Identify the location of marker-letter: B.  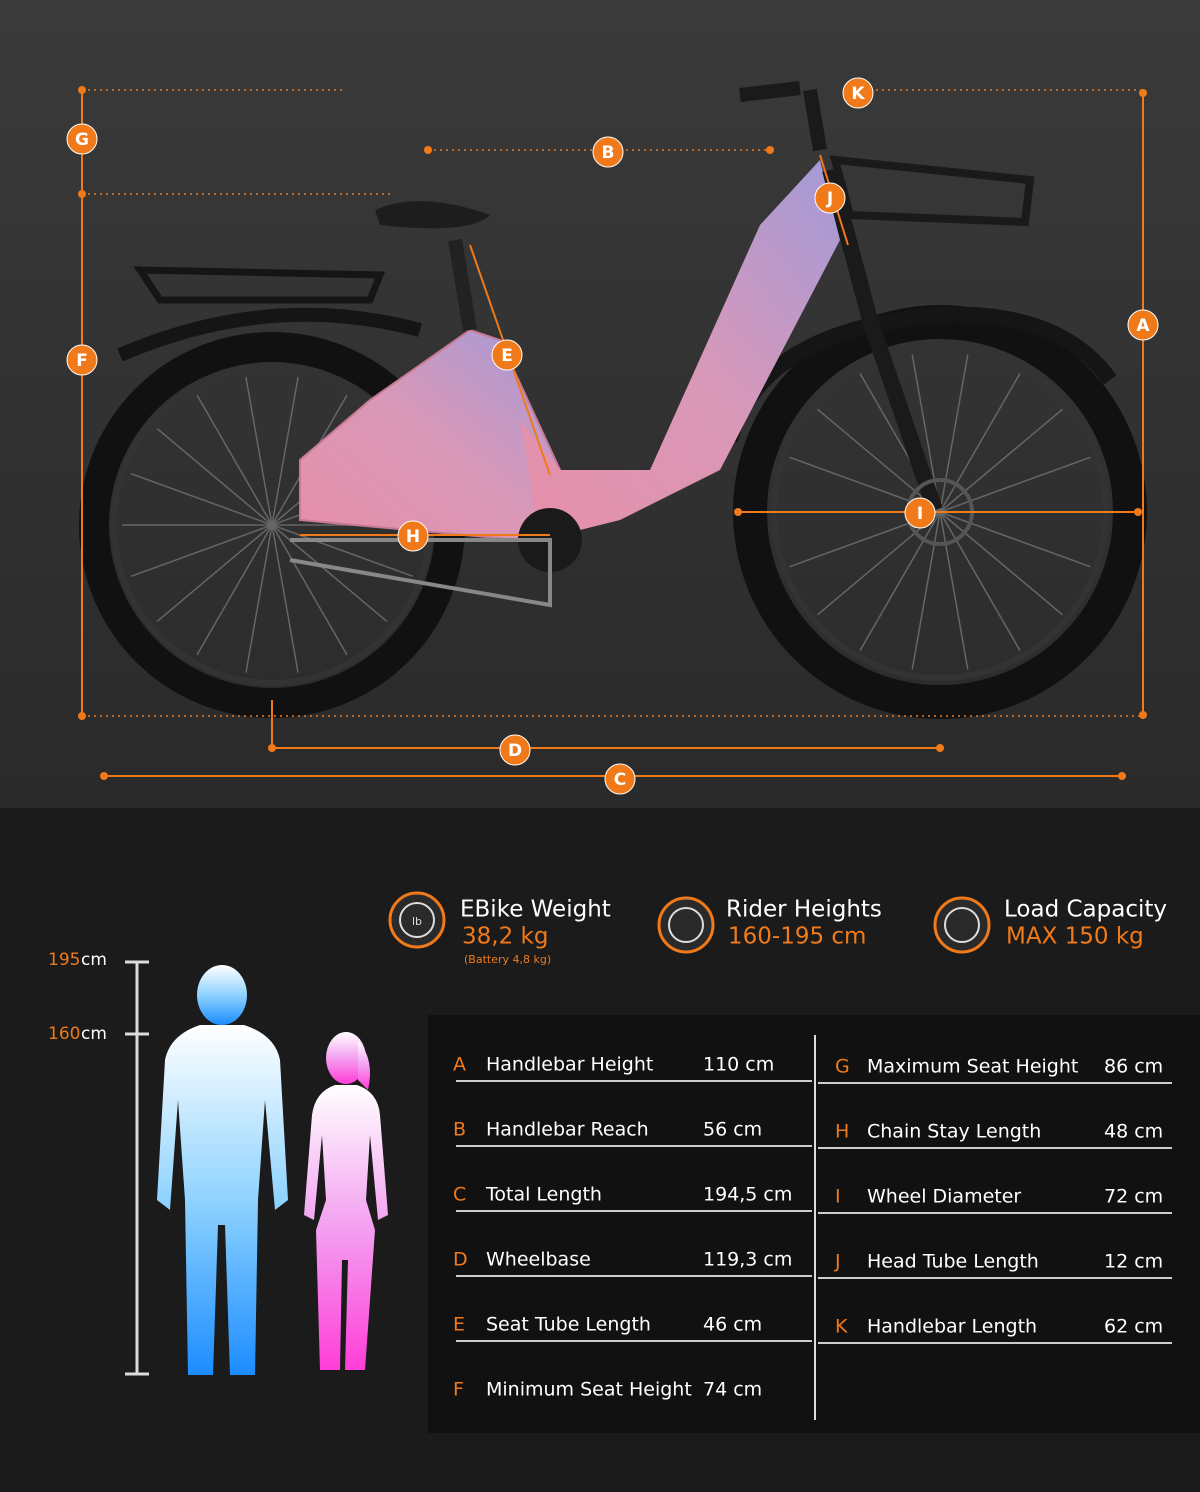
(608, 153).